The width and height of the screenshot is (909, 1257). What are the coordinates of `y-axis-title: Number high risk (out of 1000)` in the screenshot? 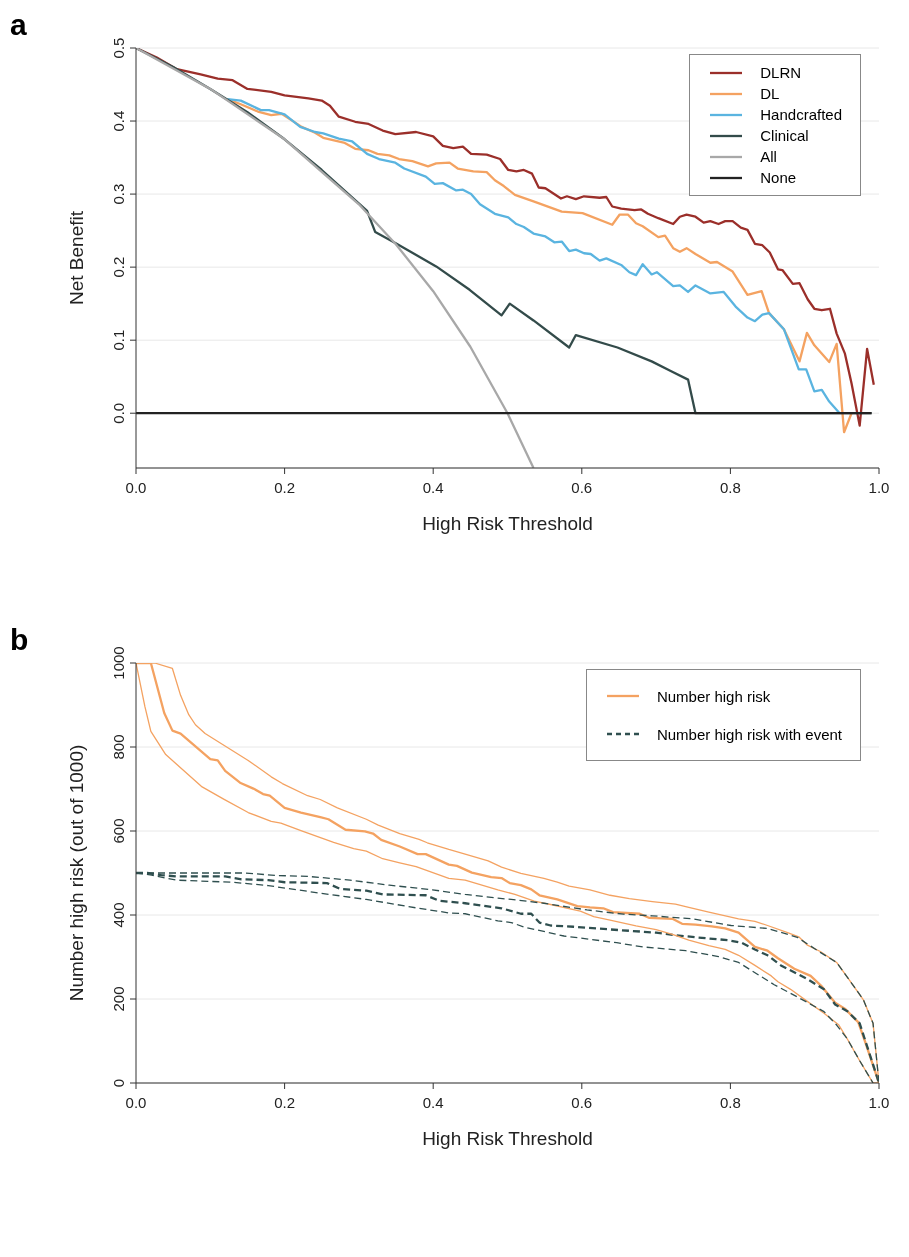 It's located at (76, 873).